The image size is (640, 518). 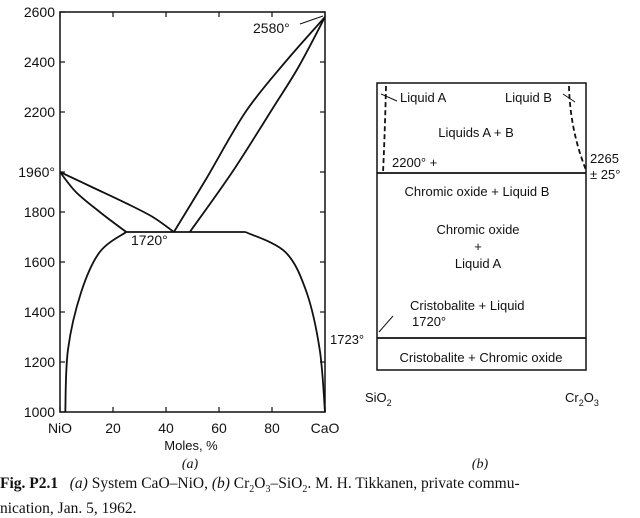 I want to click on y-tick-label: 1200, so click(x=39, y=362).